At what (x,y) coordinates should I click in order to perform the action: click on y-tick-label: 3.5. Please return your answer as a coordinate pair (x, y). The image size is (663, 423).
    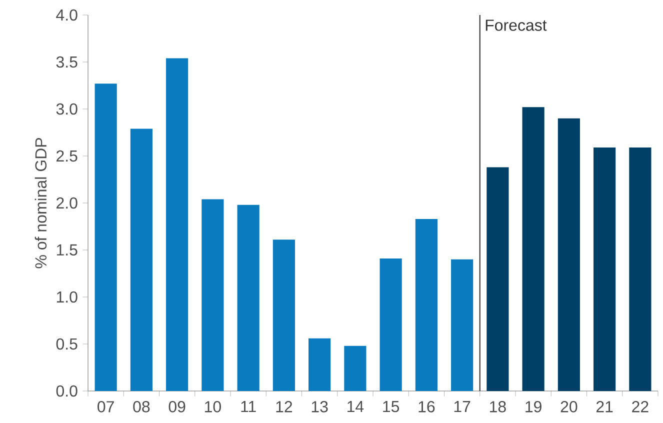
    Looking at the image, I should click on (67, 62).